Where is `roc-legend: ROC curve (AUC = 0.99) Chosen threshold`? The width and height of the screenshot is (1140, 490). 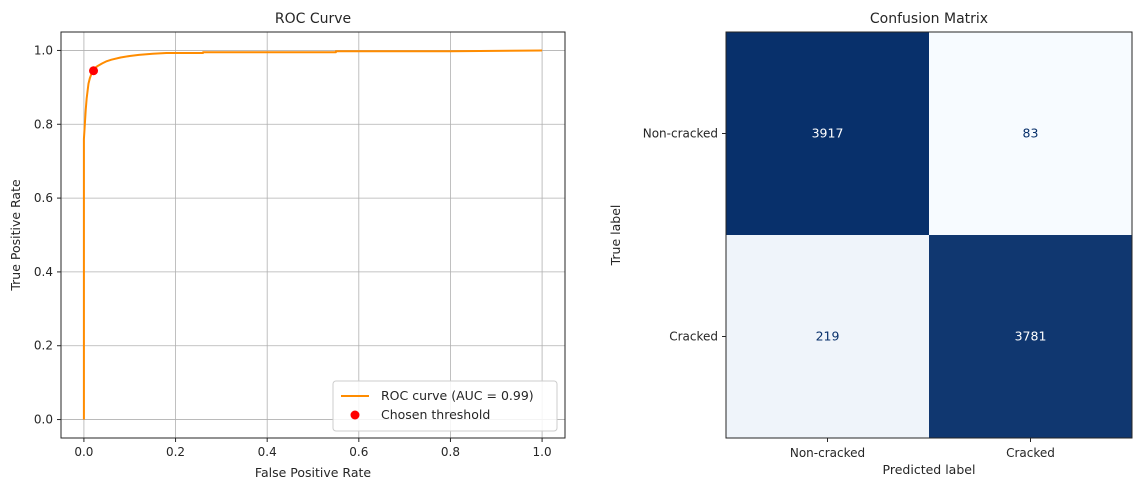
roc-legend: ROC curve (AUC = 0.99) Chosen threshold is located at coordinates (445, 406).